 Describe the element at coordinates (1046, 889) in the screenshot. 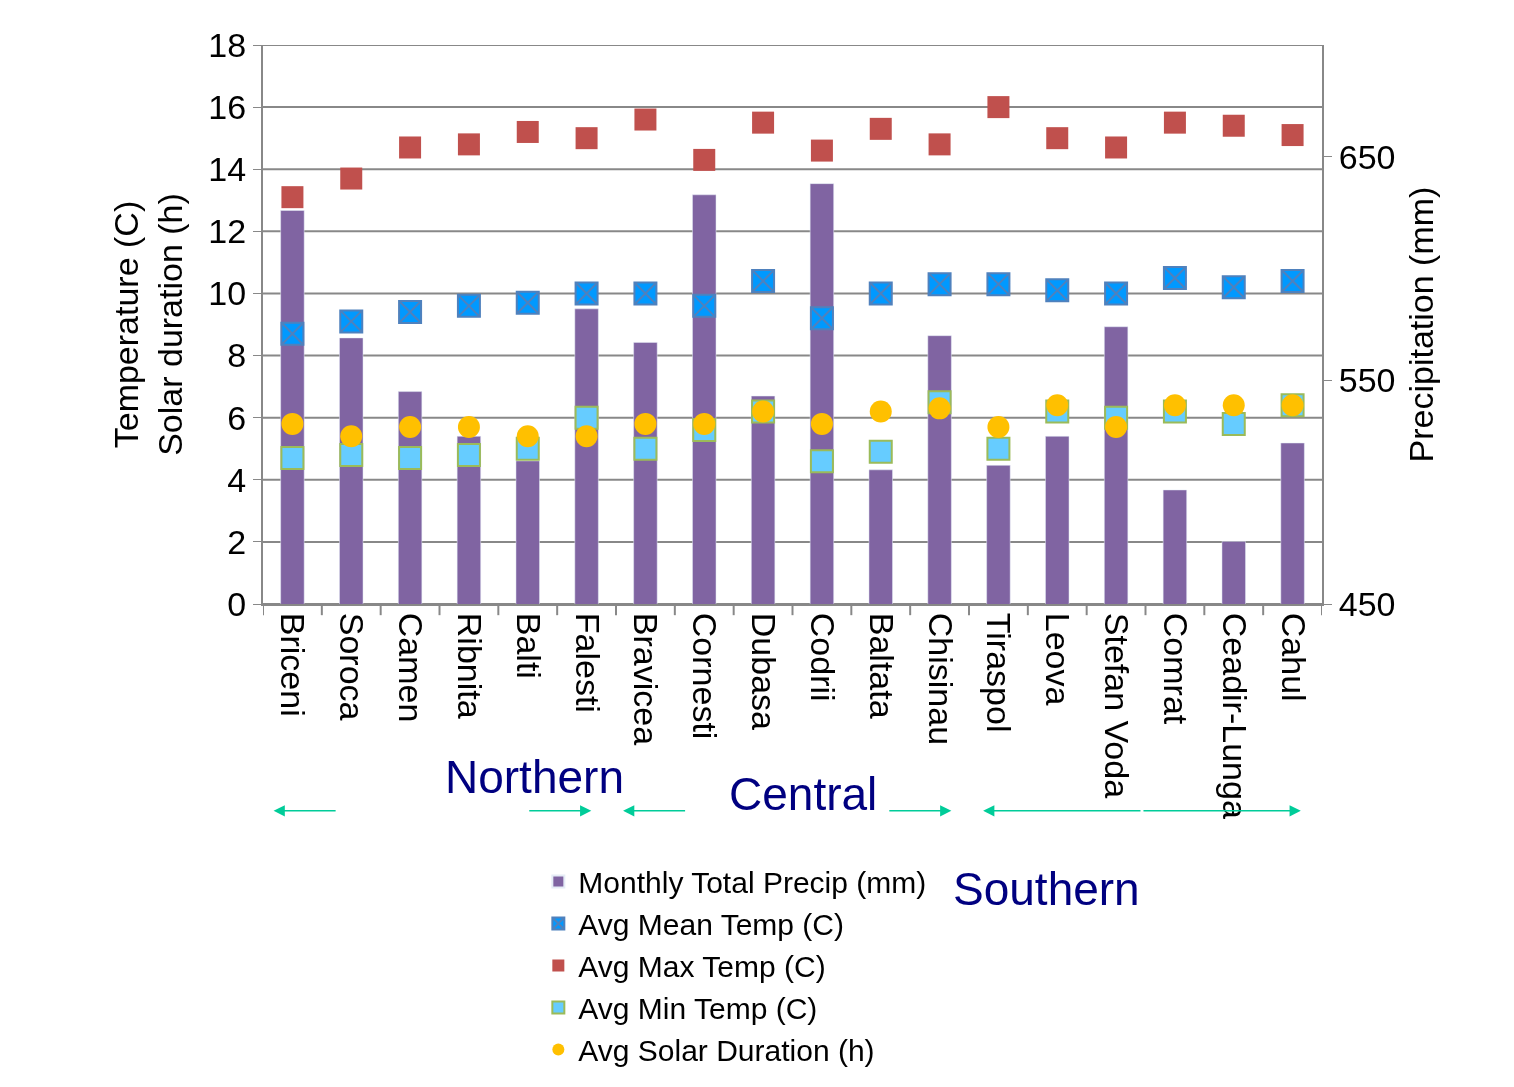

I see `text: Southern` at that location.